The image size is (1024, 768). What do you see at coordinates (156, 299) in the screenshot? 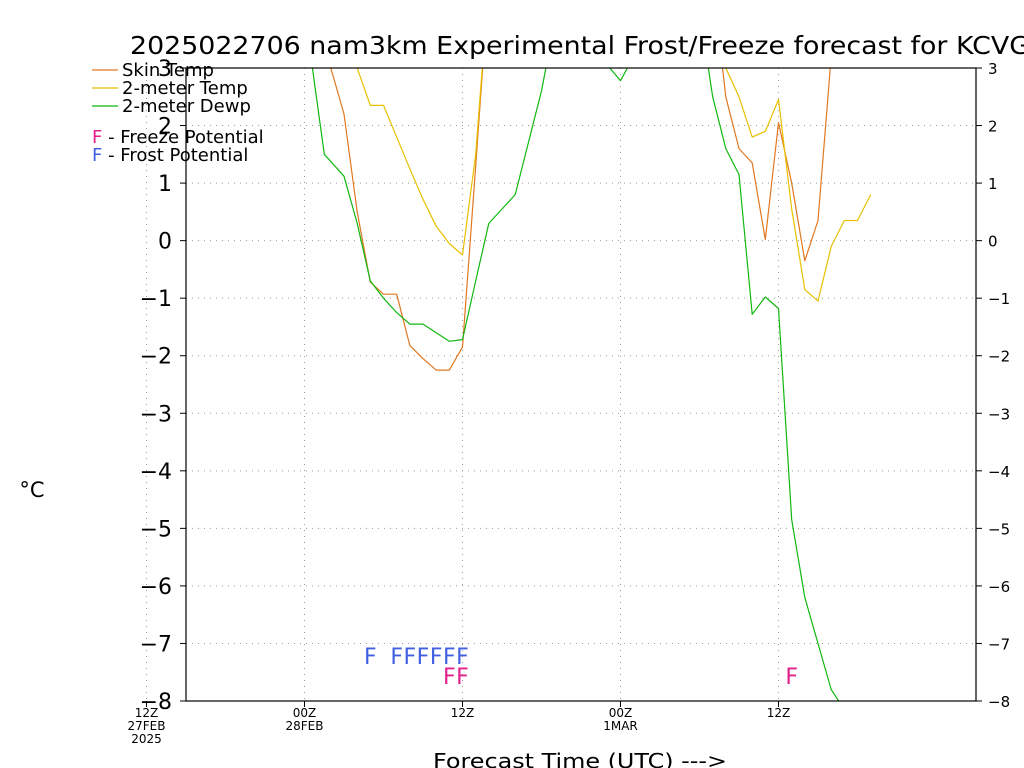
I see `y-tick-label: −1` at bounding box center [156, 299].